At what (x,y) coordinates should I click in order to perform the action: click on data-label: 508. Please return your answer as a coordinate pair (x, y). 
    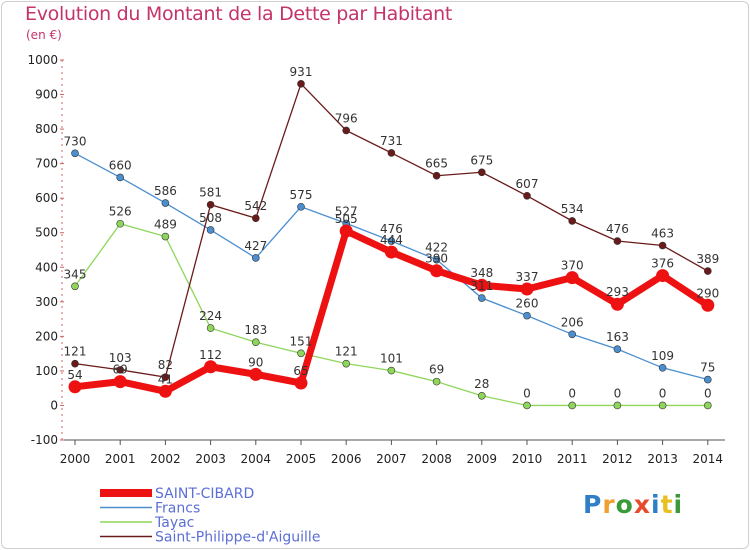
    Looking at the image, I should click on (210, 218).